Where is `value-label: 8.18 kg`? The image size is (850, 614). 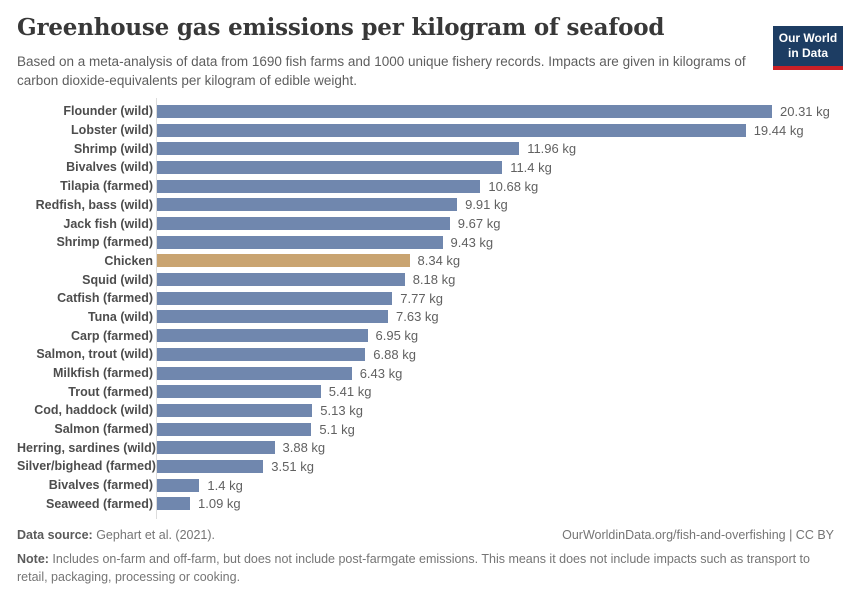 value-label: 8.18 kg is located at coordinates (434, 280).